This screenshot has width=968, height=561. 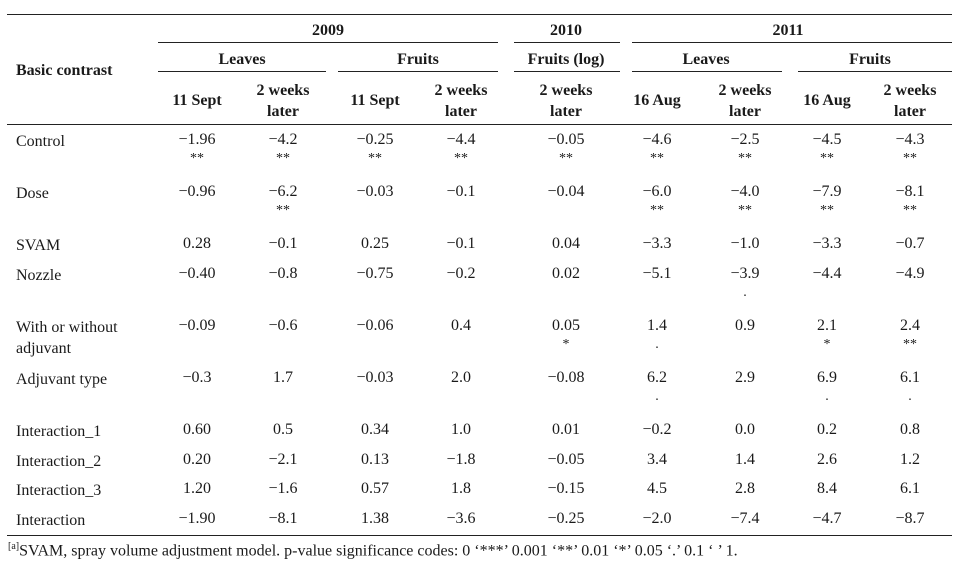 I want to click on rule-2009, so click(x=328, y=42).